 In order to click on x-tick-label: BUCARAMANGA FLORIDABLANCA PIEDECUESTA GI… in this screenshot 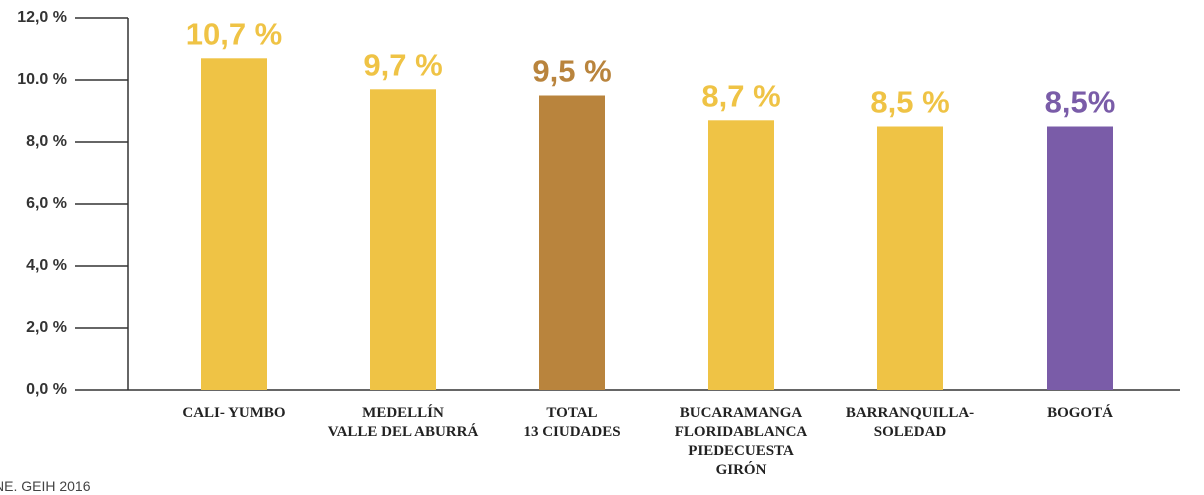, I will do `click(741, 441)`.